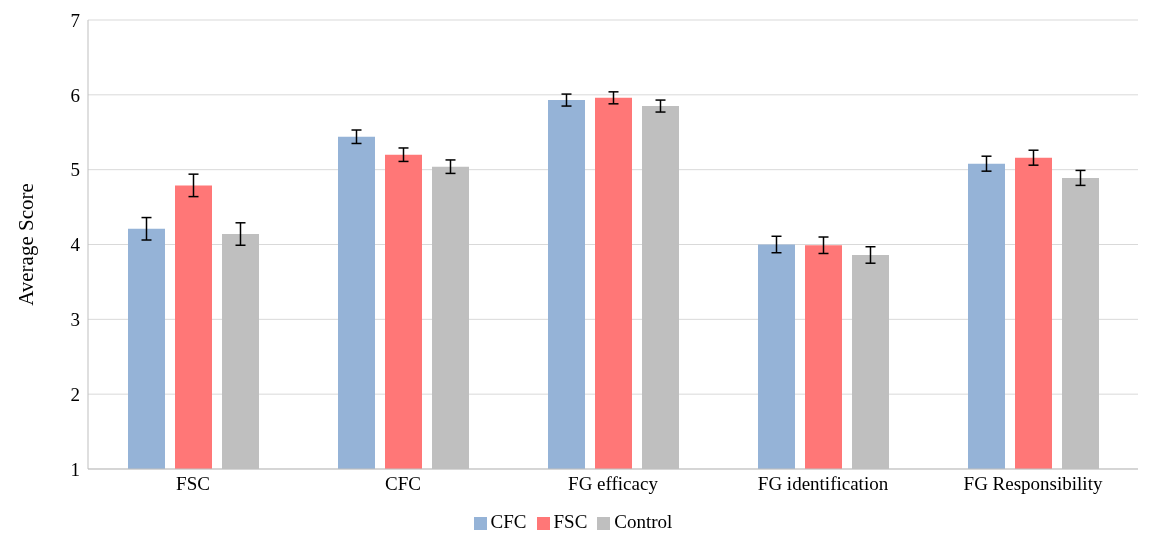  I want to click on legend-label: FSC, so click(570, 521).